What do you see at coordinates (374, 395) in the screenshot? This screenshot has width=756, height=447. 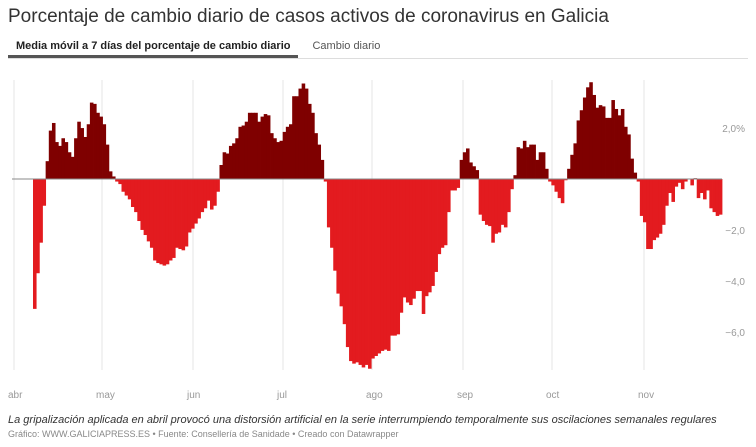 I see `x-tick-label: ago` at bounding box center [374, 395].